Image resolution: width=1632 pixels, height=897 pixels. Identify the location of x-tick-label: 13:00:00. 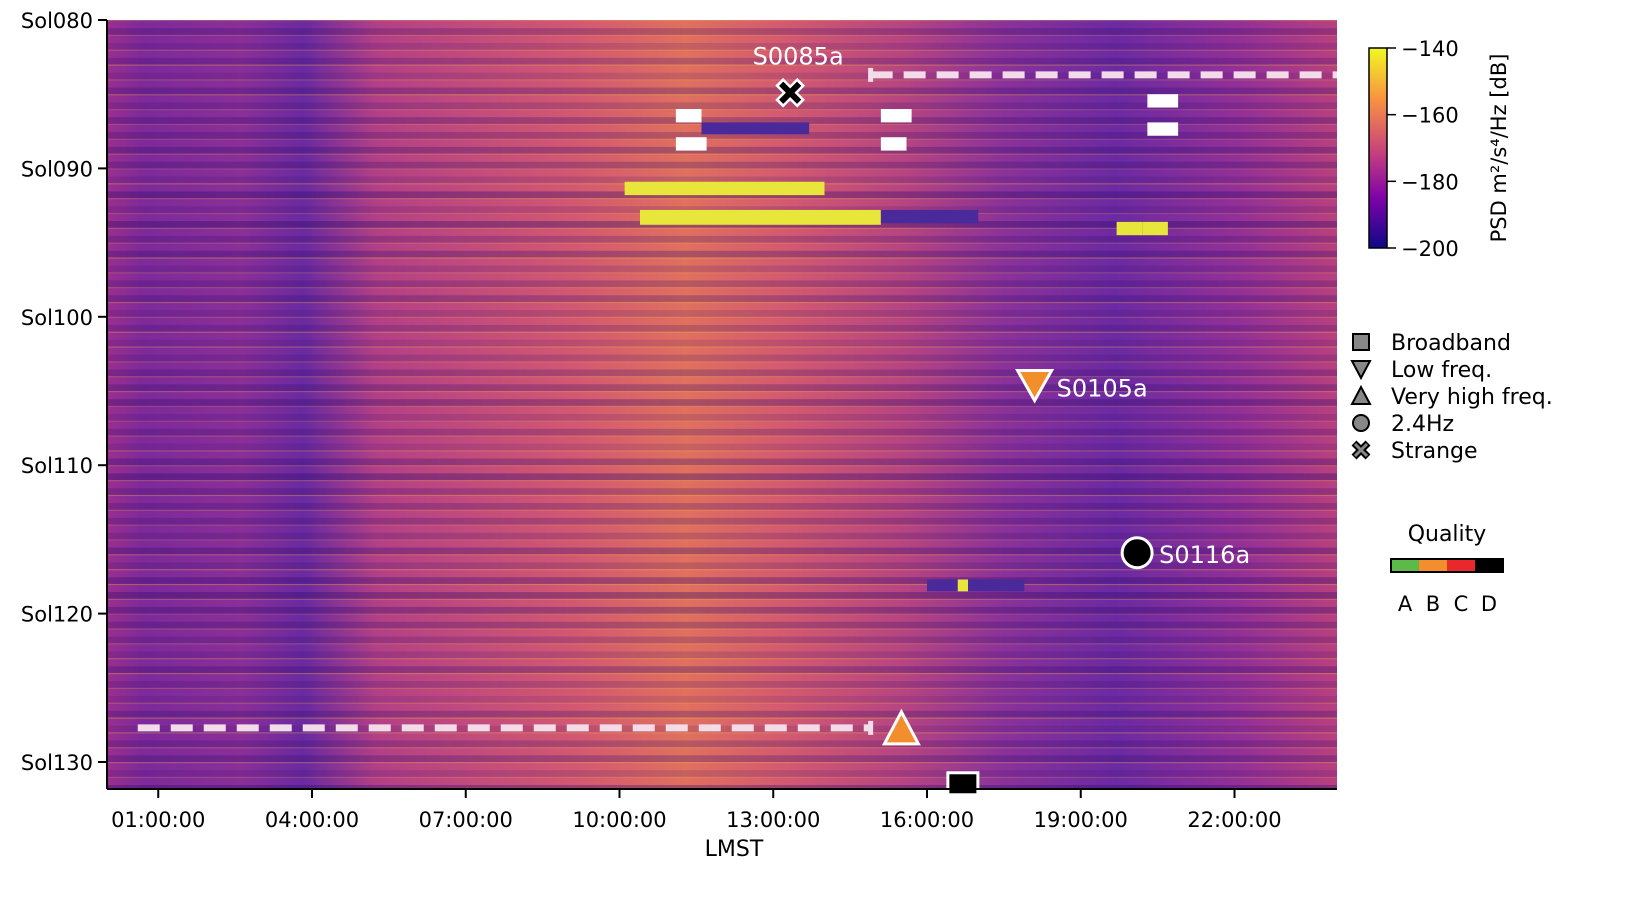
(773, 820).